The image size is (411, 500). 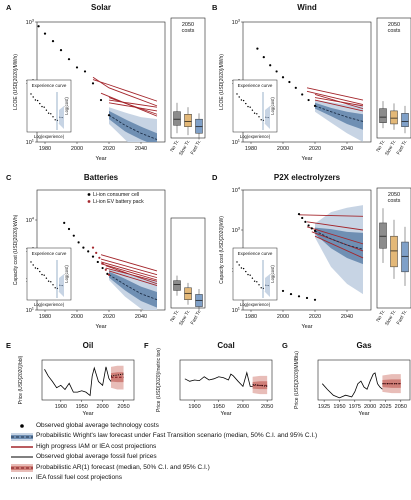 What do you see at coordinates (215, 177) in the screenshot?
I see `panel-letter: D` at bounding box center [215, 177].